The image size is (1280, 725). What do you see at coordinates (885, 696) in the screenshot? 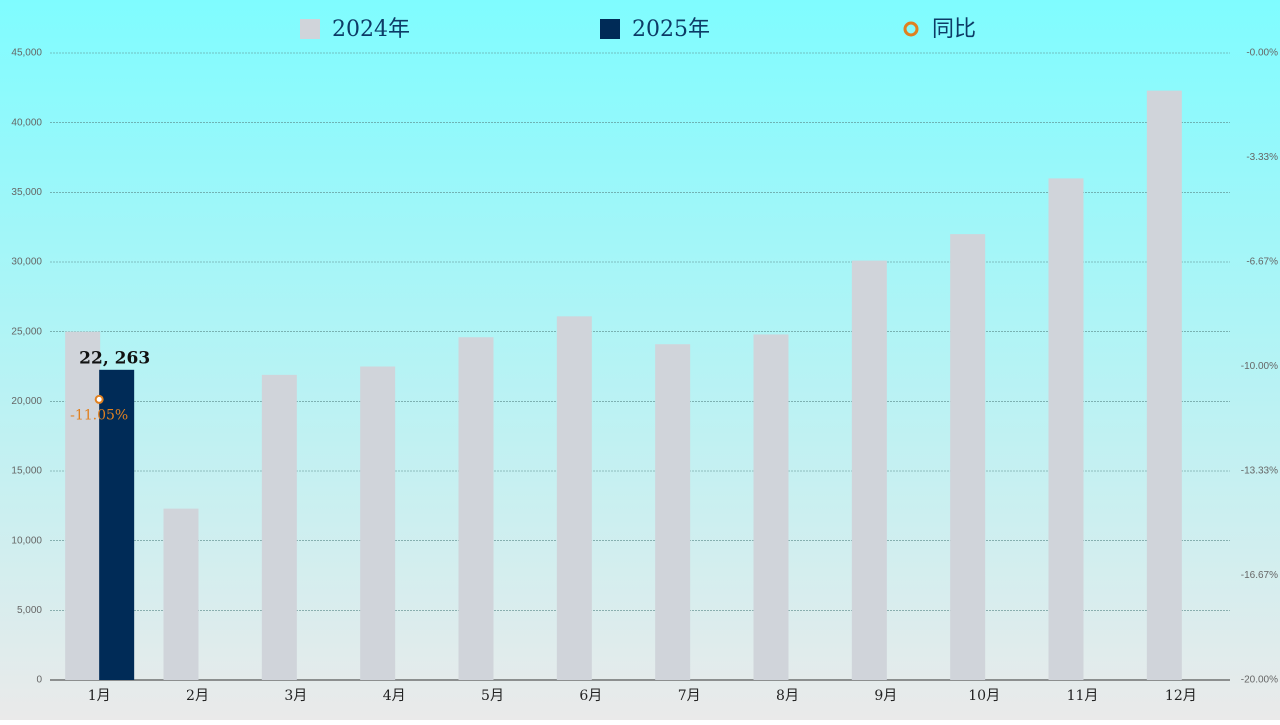
I see `x-tick-label: 9月` at bounding box center [885, 696].